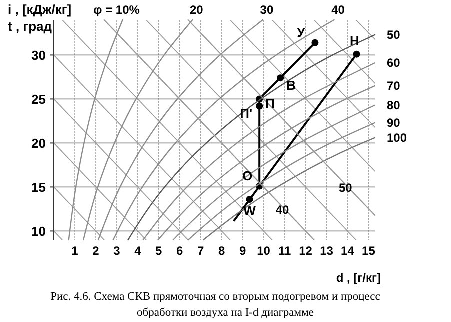 Image resolution: width=451 pixels, height=322 pixels. Describe the element at coordinates (159, 251) in the screenshot. I see `x-tick-label: 5` at that location.